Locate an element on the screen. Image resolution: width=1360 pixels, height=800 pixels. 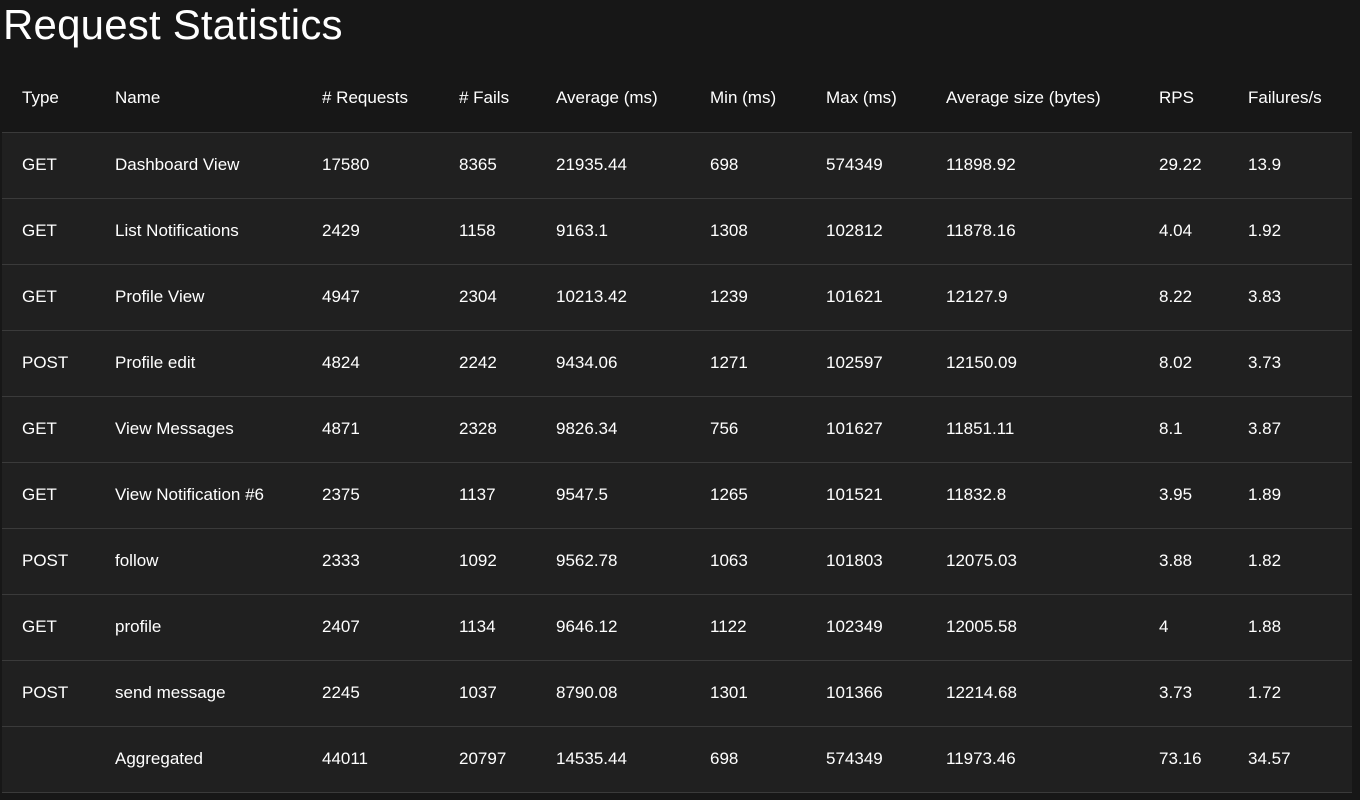
cell-failures-per-second: 3.87 is located at coordinates (1290, 429).